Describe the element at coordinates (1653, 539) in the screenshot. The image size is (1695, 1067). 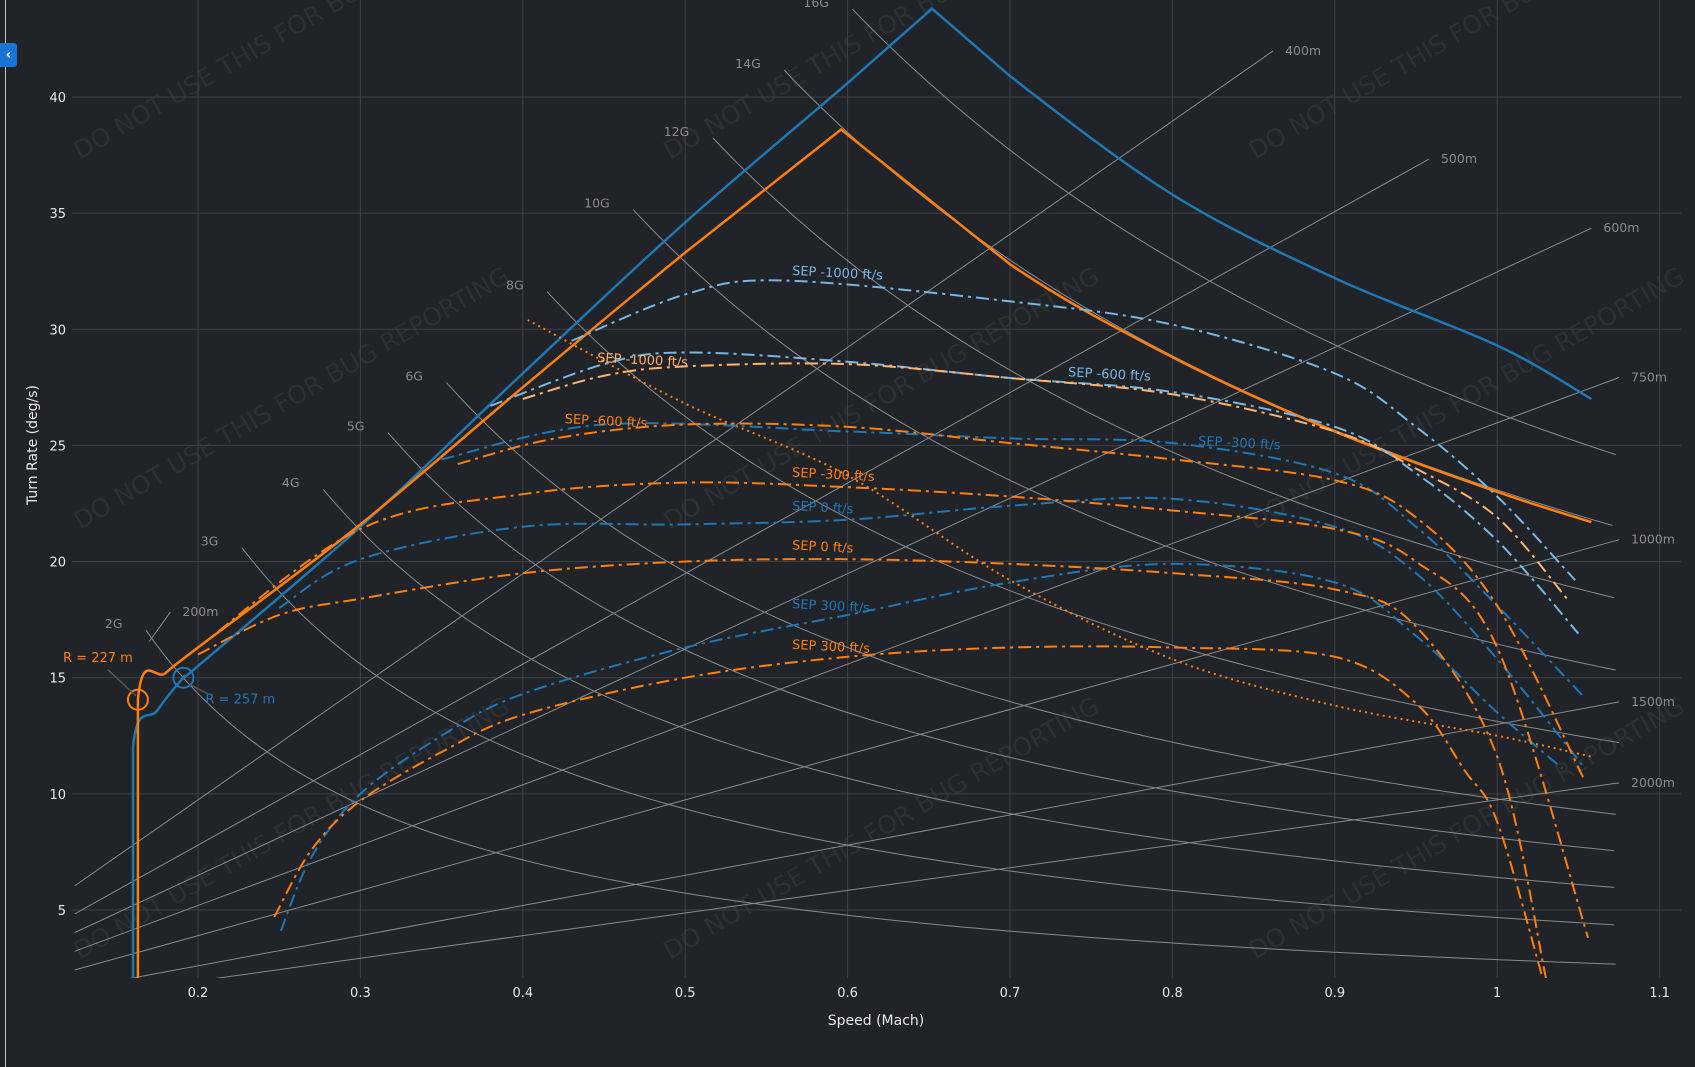
I see `turn-radius-label: 1000m` at that location.